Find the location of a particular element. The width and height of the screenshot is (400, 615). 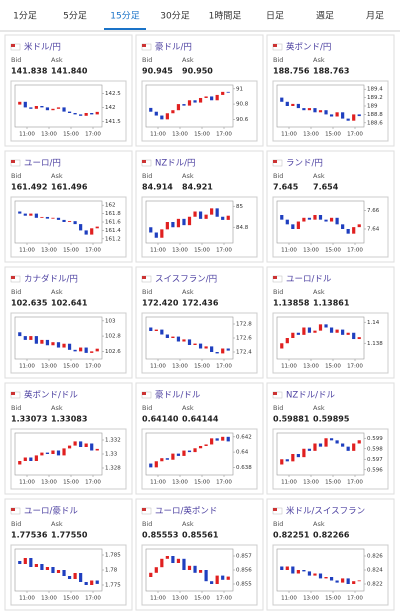

tab: 週足 is located at coordinates (325, 16).